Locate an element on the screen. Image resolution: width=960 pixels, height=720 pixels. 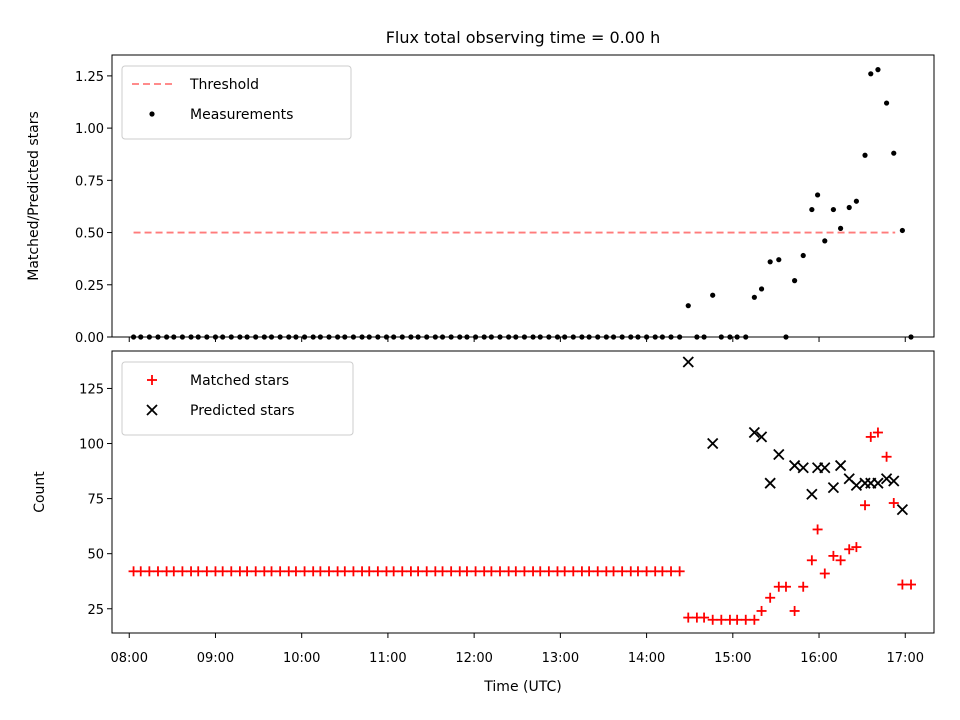
y-tick-label: 100 is located at coordinates (91, 445).